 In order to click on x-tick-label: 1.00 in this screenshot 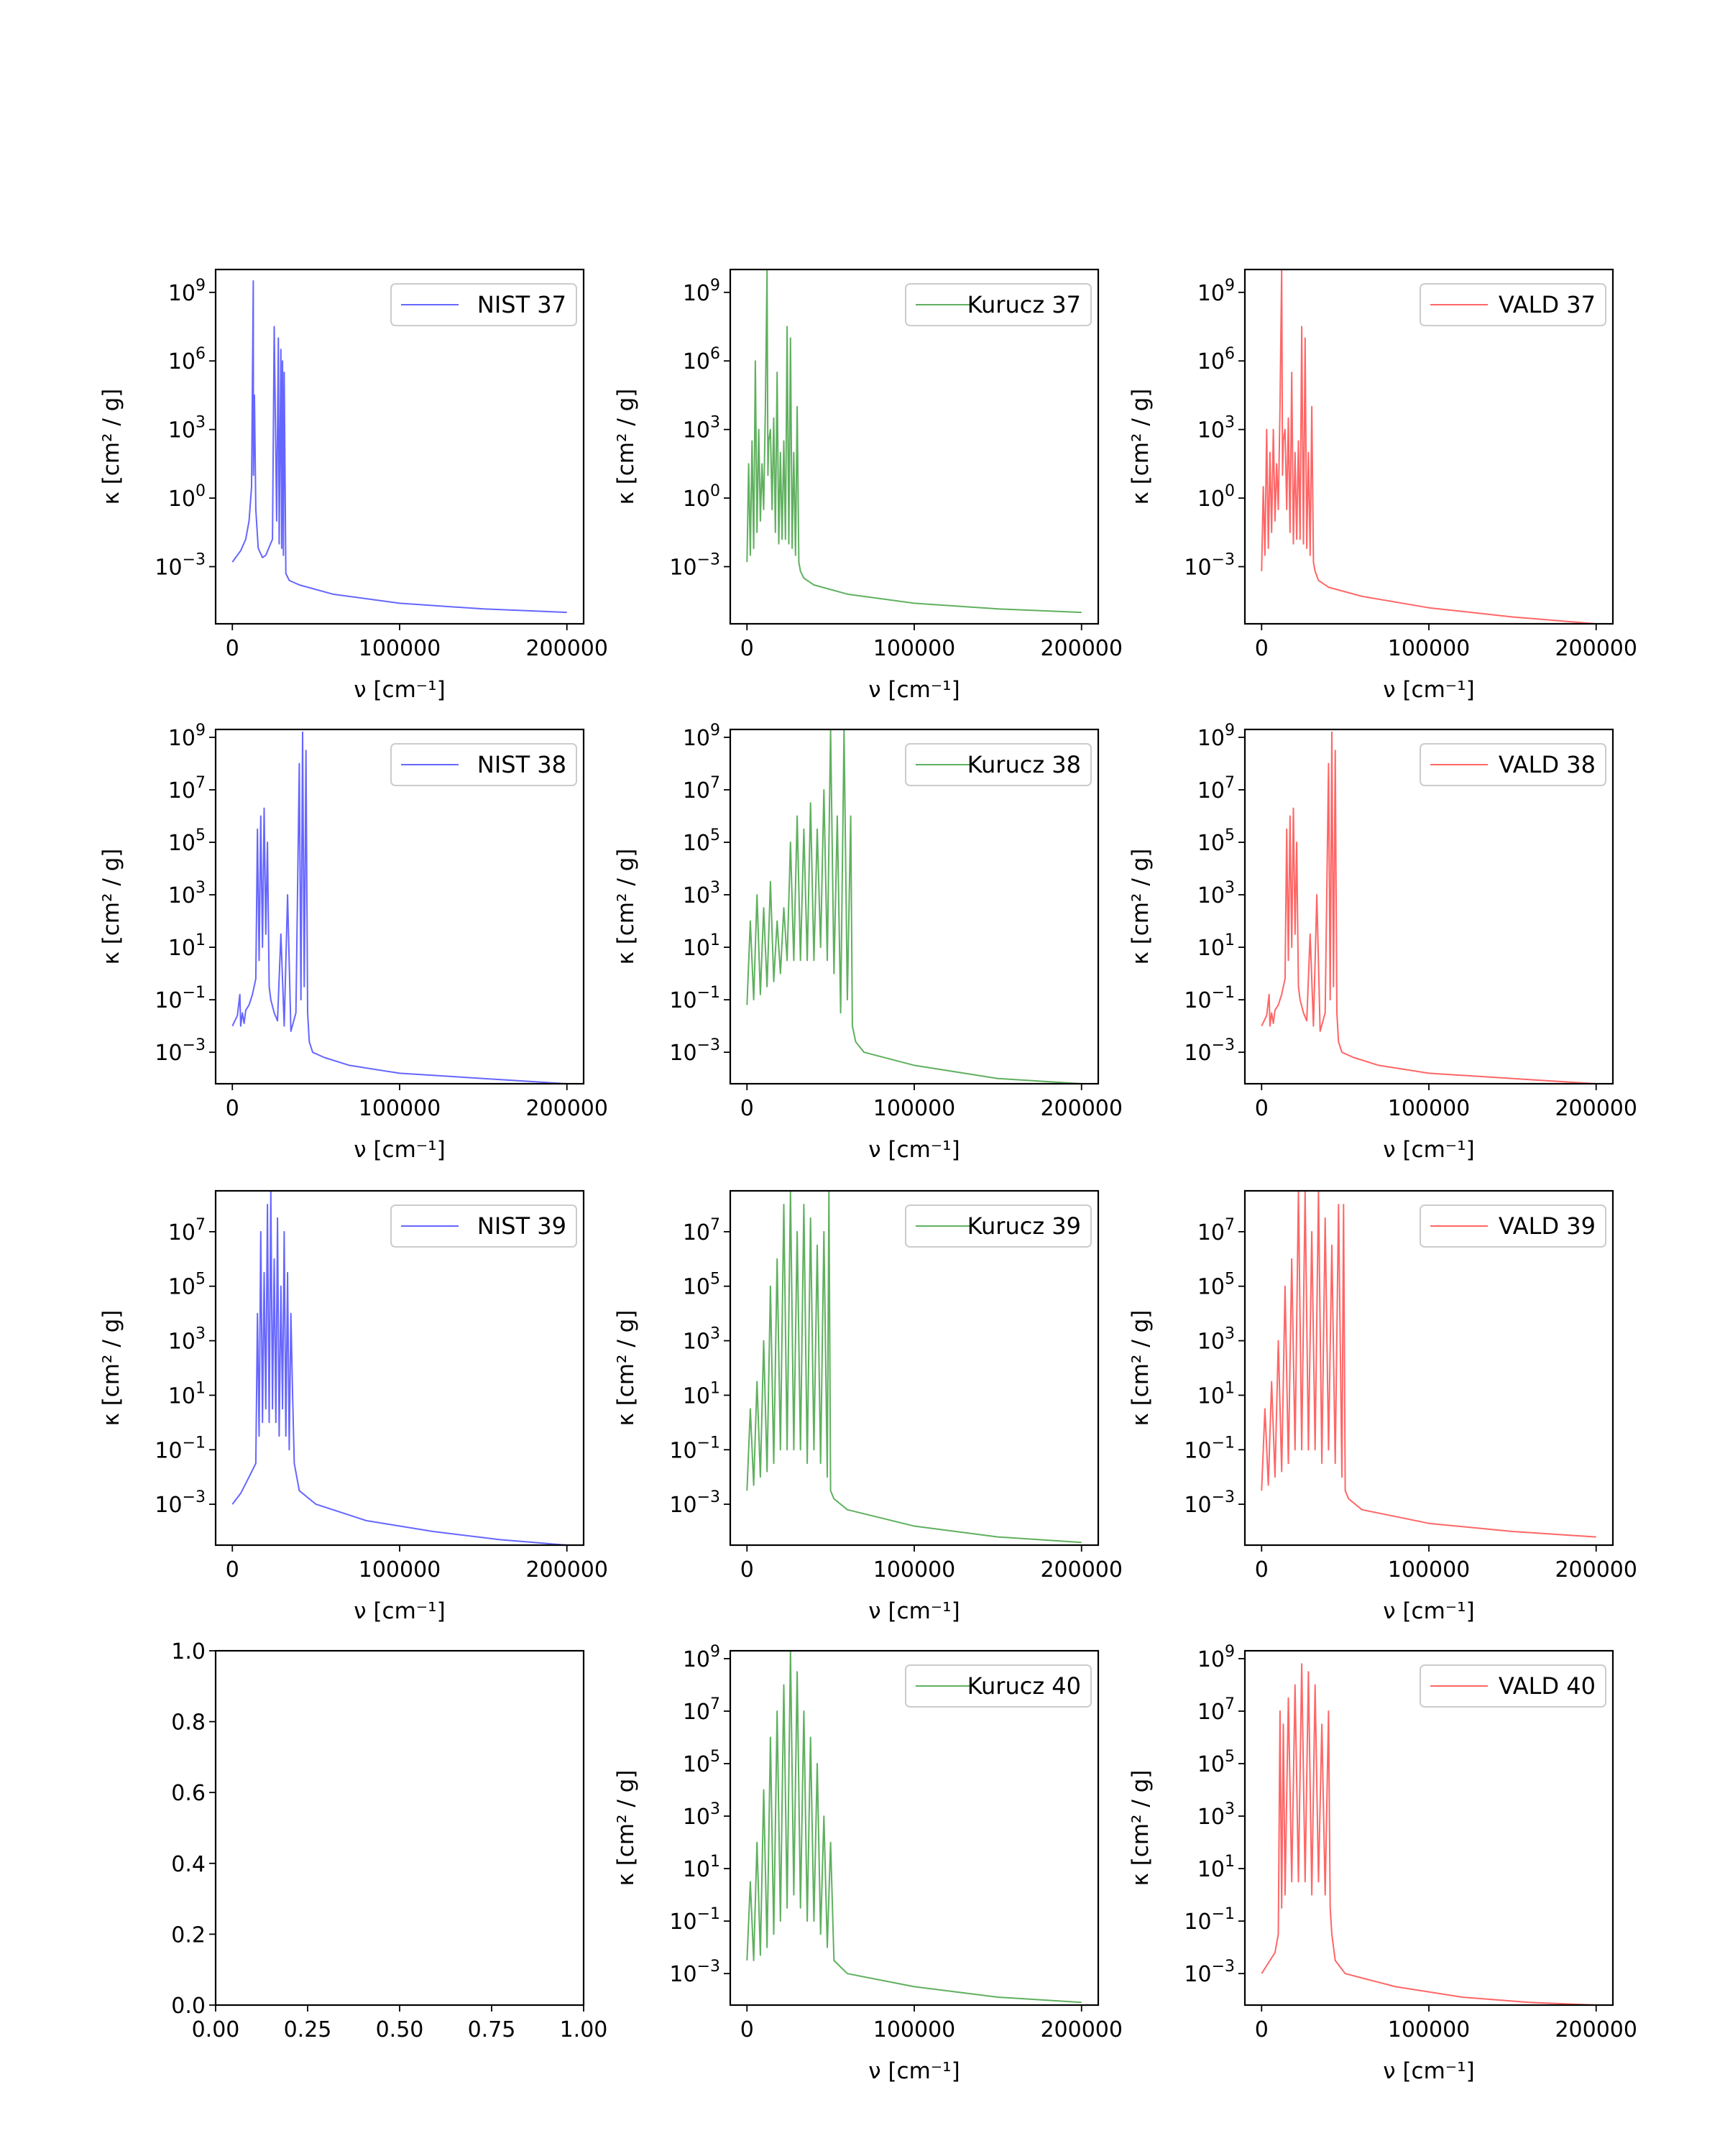, I will do `click(584, 2030)`.